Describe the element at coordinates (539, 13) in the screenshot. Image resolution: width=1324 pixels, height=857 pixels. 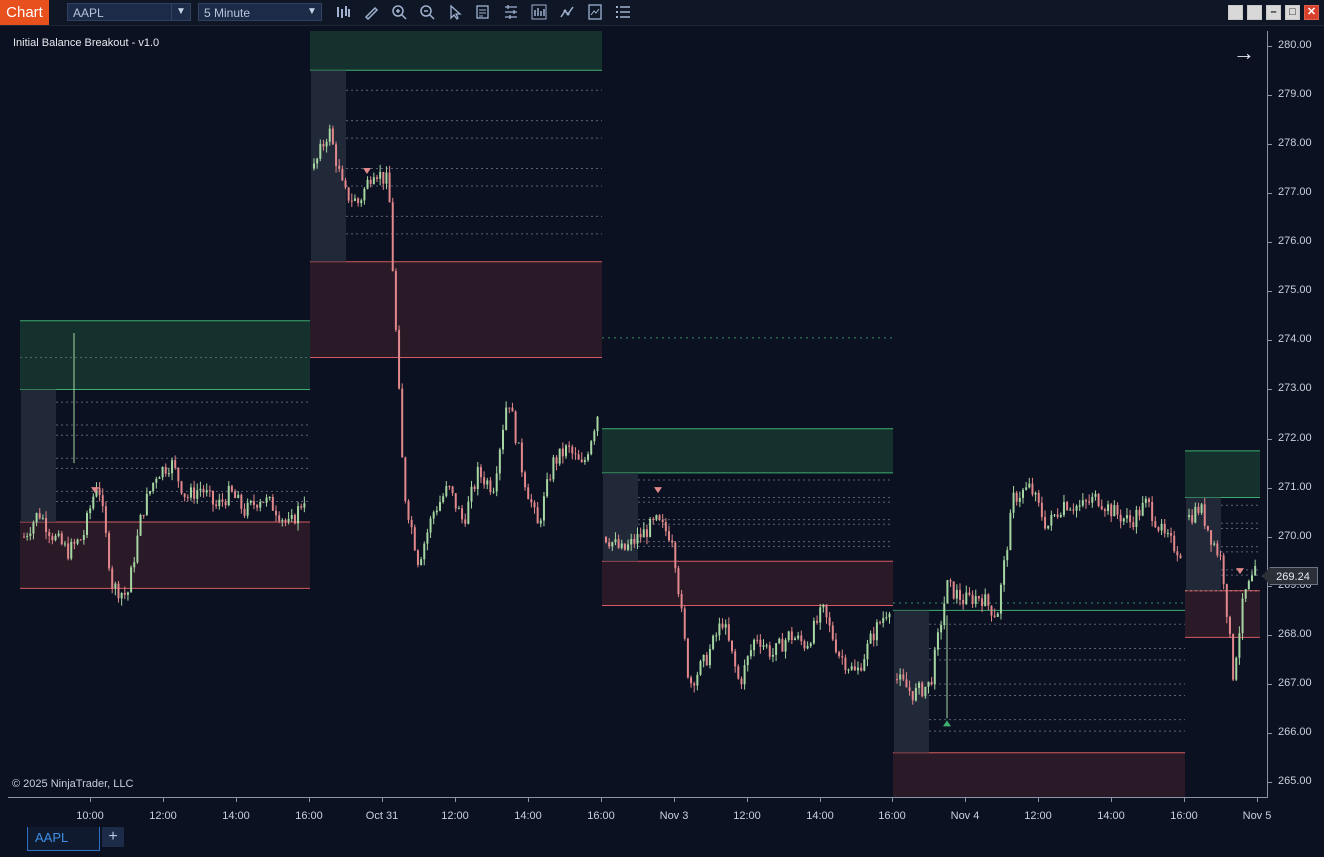
I see `indicators-icon` at that location.